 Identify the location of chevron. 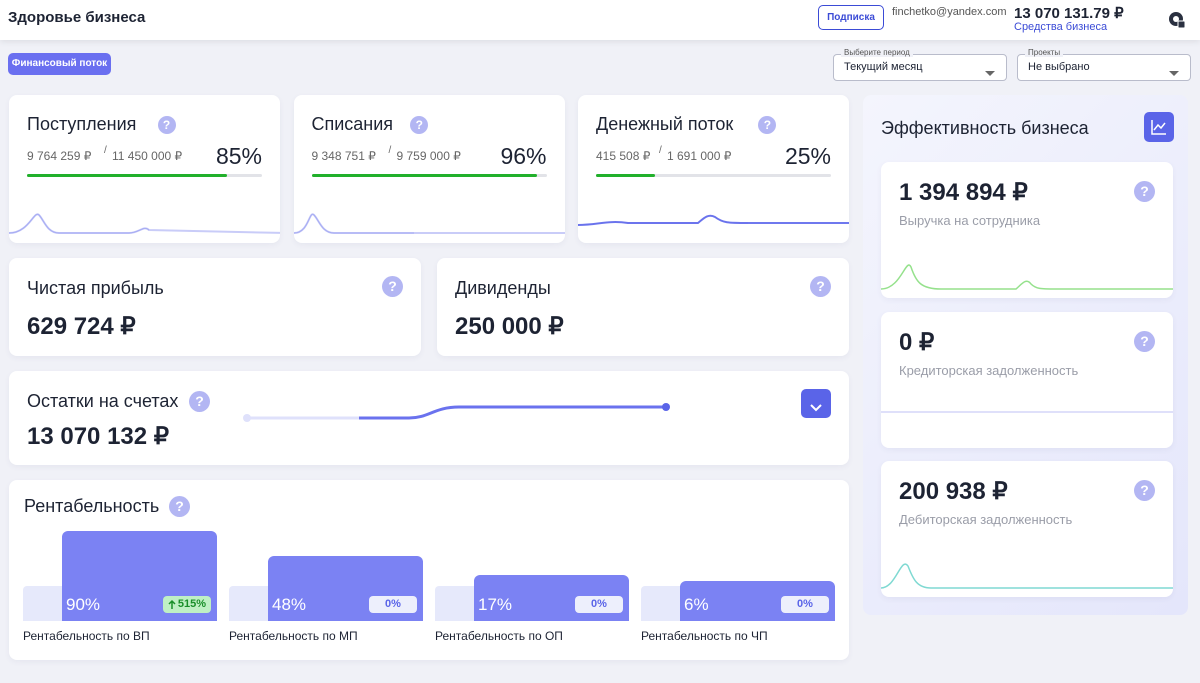
(816, 408).